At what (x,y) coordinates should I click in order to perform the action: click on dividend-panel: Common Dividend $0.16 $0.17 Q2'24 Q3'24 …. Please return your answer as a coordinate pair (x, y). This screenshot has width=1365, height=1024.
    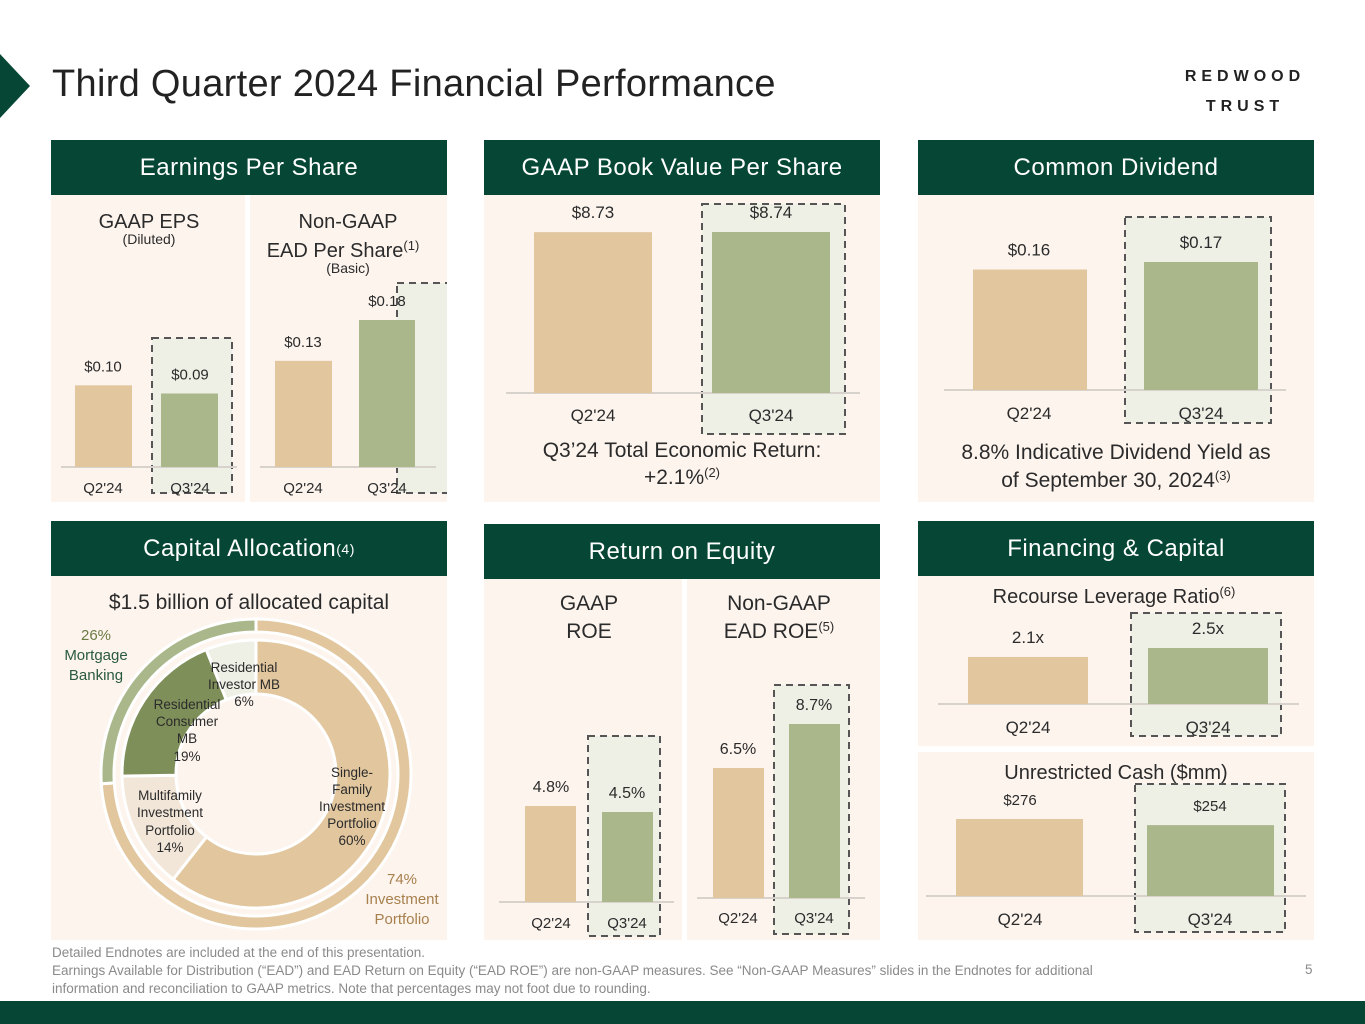
    Looking at the image, I should click on (1116, 321).